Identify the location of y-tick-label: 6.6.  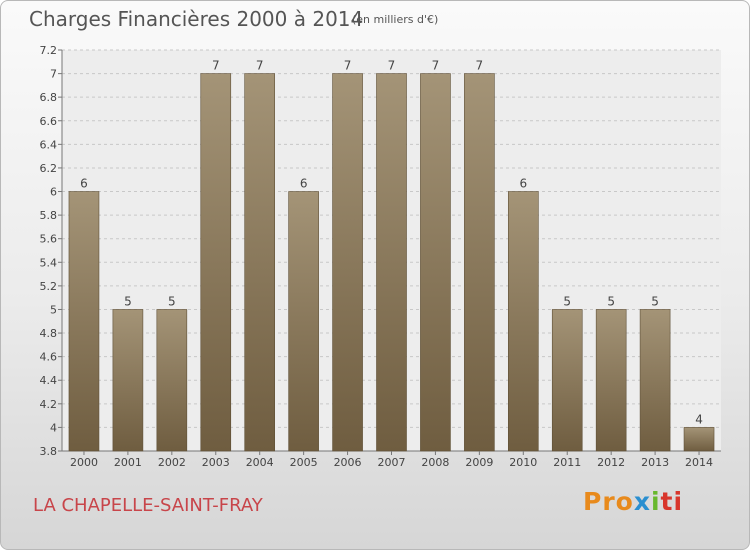
(49, 121).